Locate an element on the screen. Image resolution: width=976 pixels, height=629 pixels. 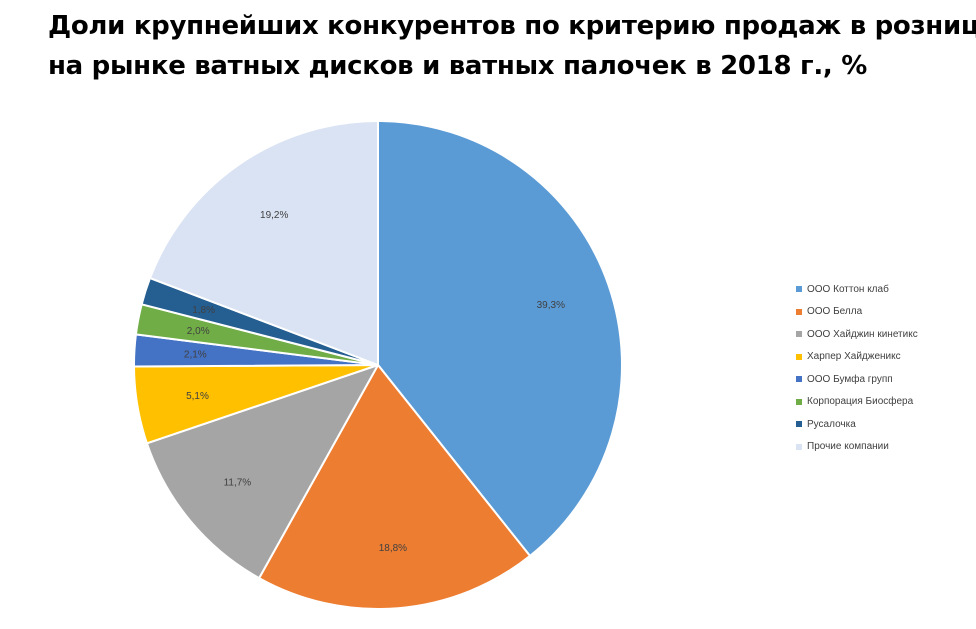
legend-item-7: Русалочка is located at coordinates (857, 424).